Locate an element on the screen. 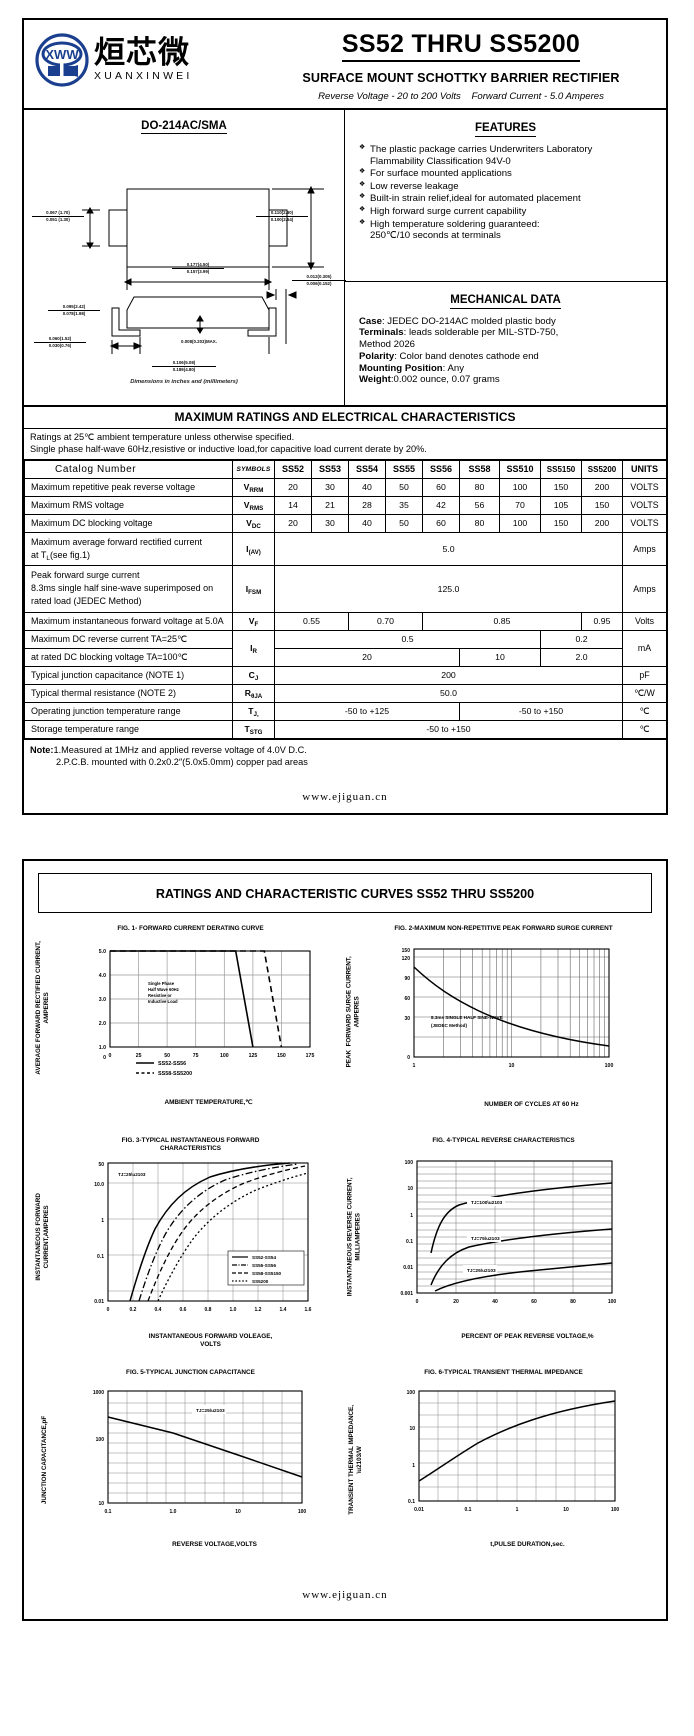 Image resolution: width=694 pixels, height=1736 pixels. row-label: Maximum RMS voltage is located at coordinates (128, 505).